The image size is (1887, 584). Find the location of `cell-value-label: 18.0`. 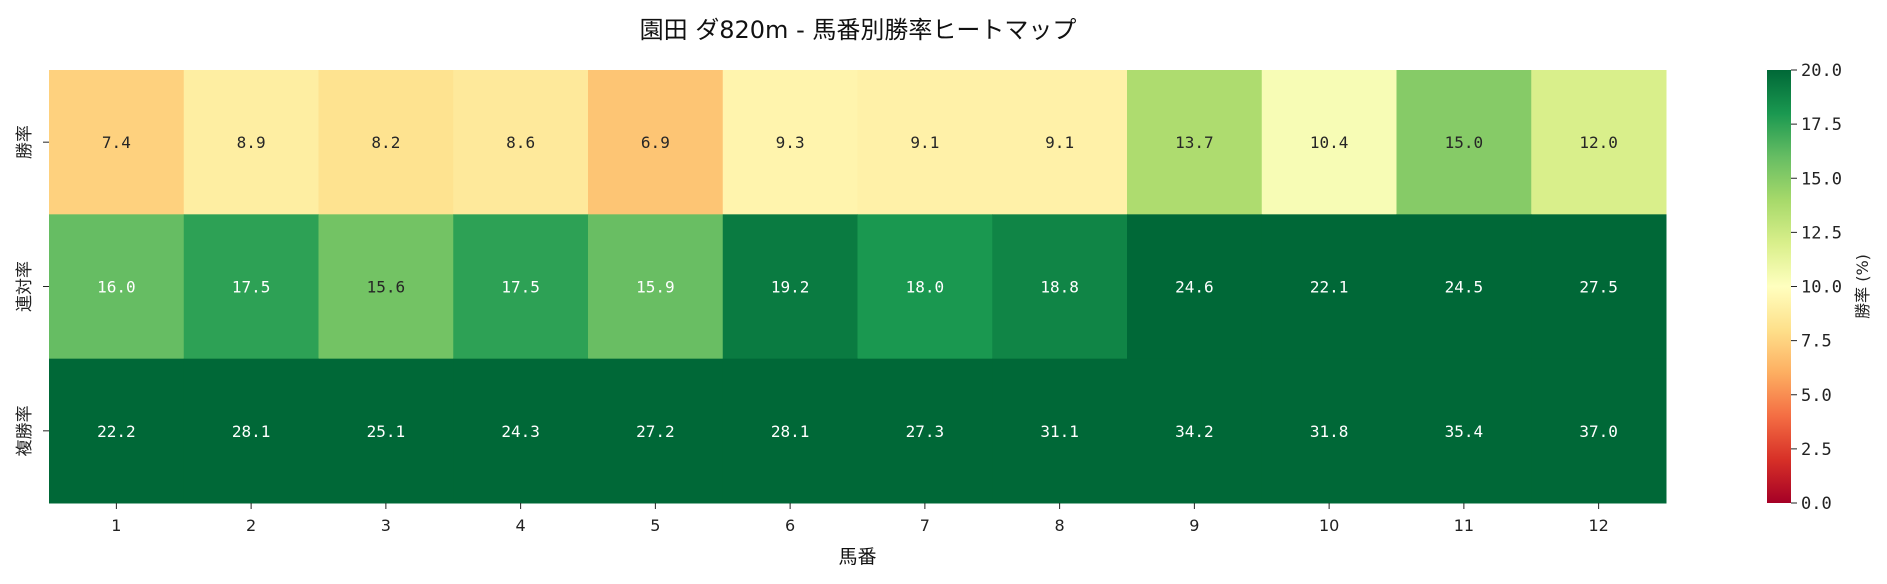

cell-value-label: 18.0 is located at coordinates (925, 287).